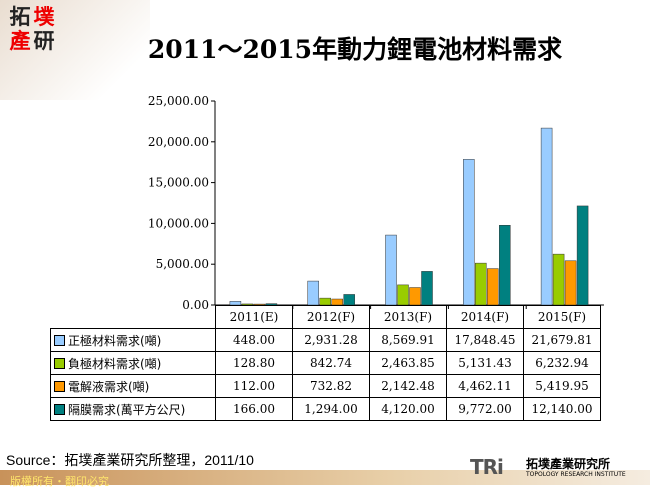  Describe the element at coordinates (562, 317) in the screenshot. I see `category-label: 2015(F)` at that location.